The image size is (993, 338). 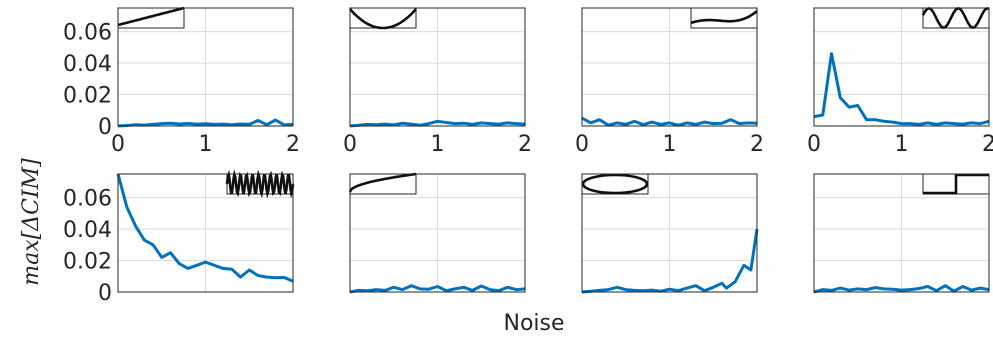 I want to click on panel-2: 0 1 2, so click(x=437, y=82).